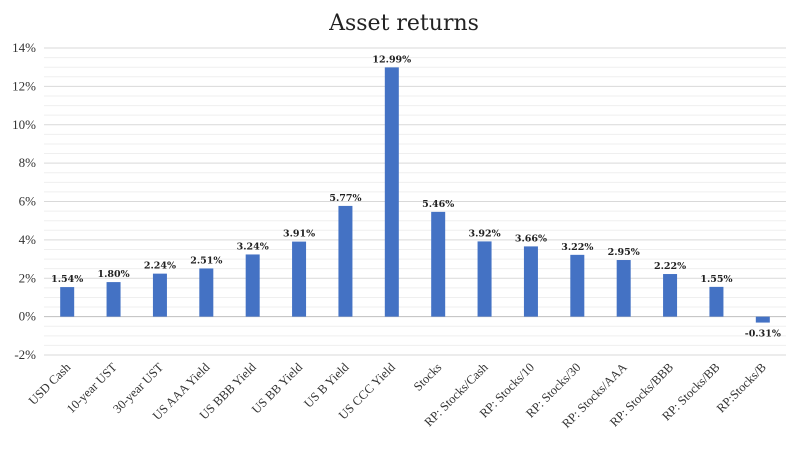  Describe the element at coordinates (484, 233) in the screenshot. I see `data-label: 3.92%` at that location.